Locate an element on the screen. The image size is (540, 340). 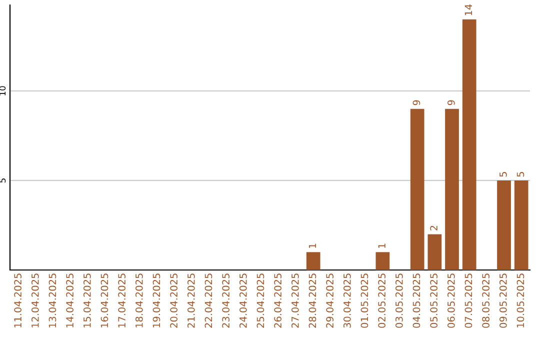
x-tick-label: 30.04.2025 is located at coordinates (347, 301).